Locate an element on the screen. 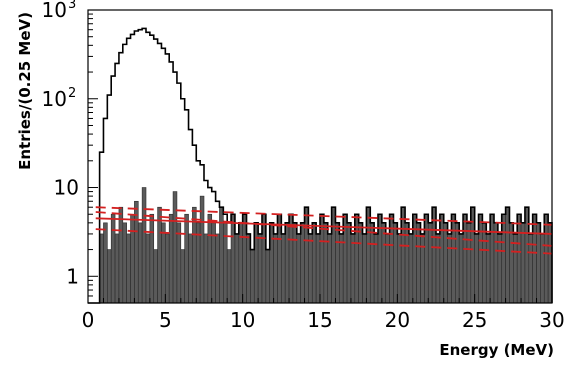  x-tick-labels: 0 5 10 15 20 25 30 is located at coordinates (323, 320).